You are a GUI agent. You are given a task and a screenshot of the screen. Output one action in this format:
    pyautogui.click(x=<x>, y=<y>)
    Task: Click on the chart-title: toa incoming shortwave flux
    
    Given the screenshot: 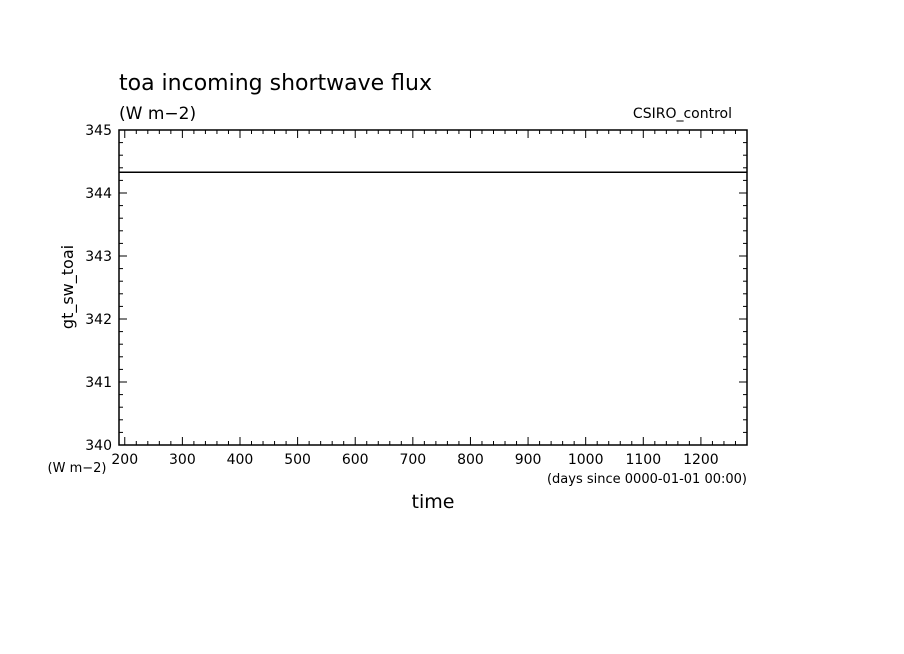 What is the action you would take?
    pyautogui.click(x=275, y=83)
    